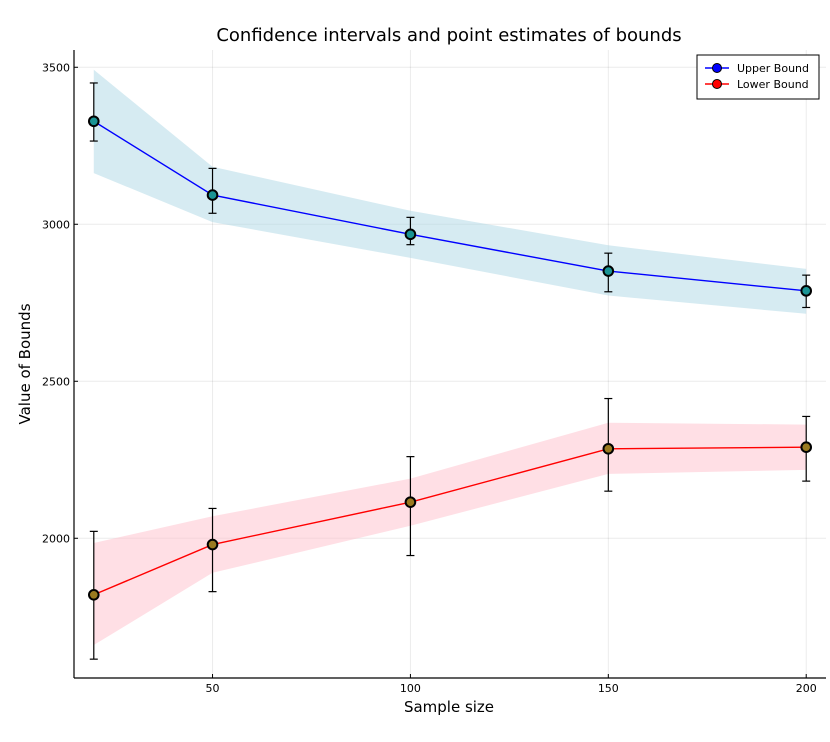 Image resolution: width=830 pixels, height=742 pixels. What do you see at coordinates (449, 707) in the screenshot?
I see `x-axis-label: Sample size` at bounding box center [449, 707].